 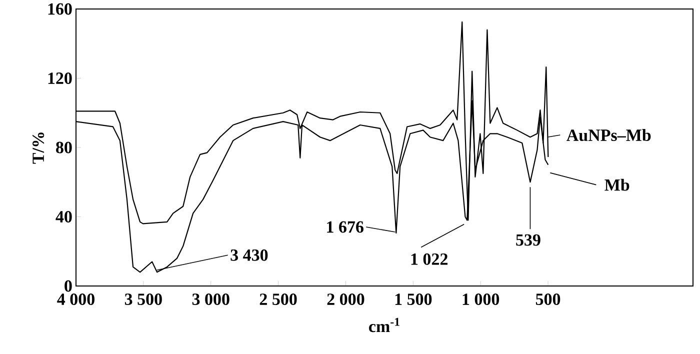 I want to click on x-tick-label: 4 000, so click(x=75, y=300).